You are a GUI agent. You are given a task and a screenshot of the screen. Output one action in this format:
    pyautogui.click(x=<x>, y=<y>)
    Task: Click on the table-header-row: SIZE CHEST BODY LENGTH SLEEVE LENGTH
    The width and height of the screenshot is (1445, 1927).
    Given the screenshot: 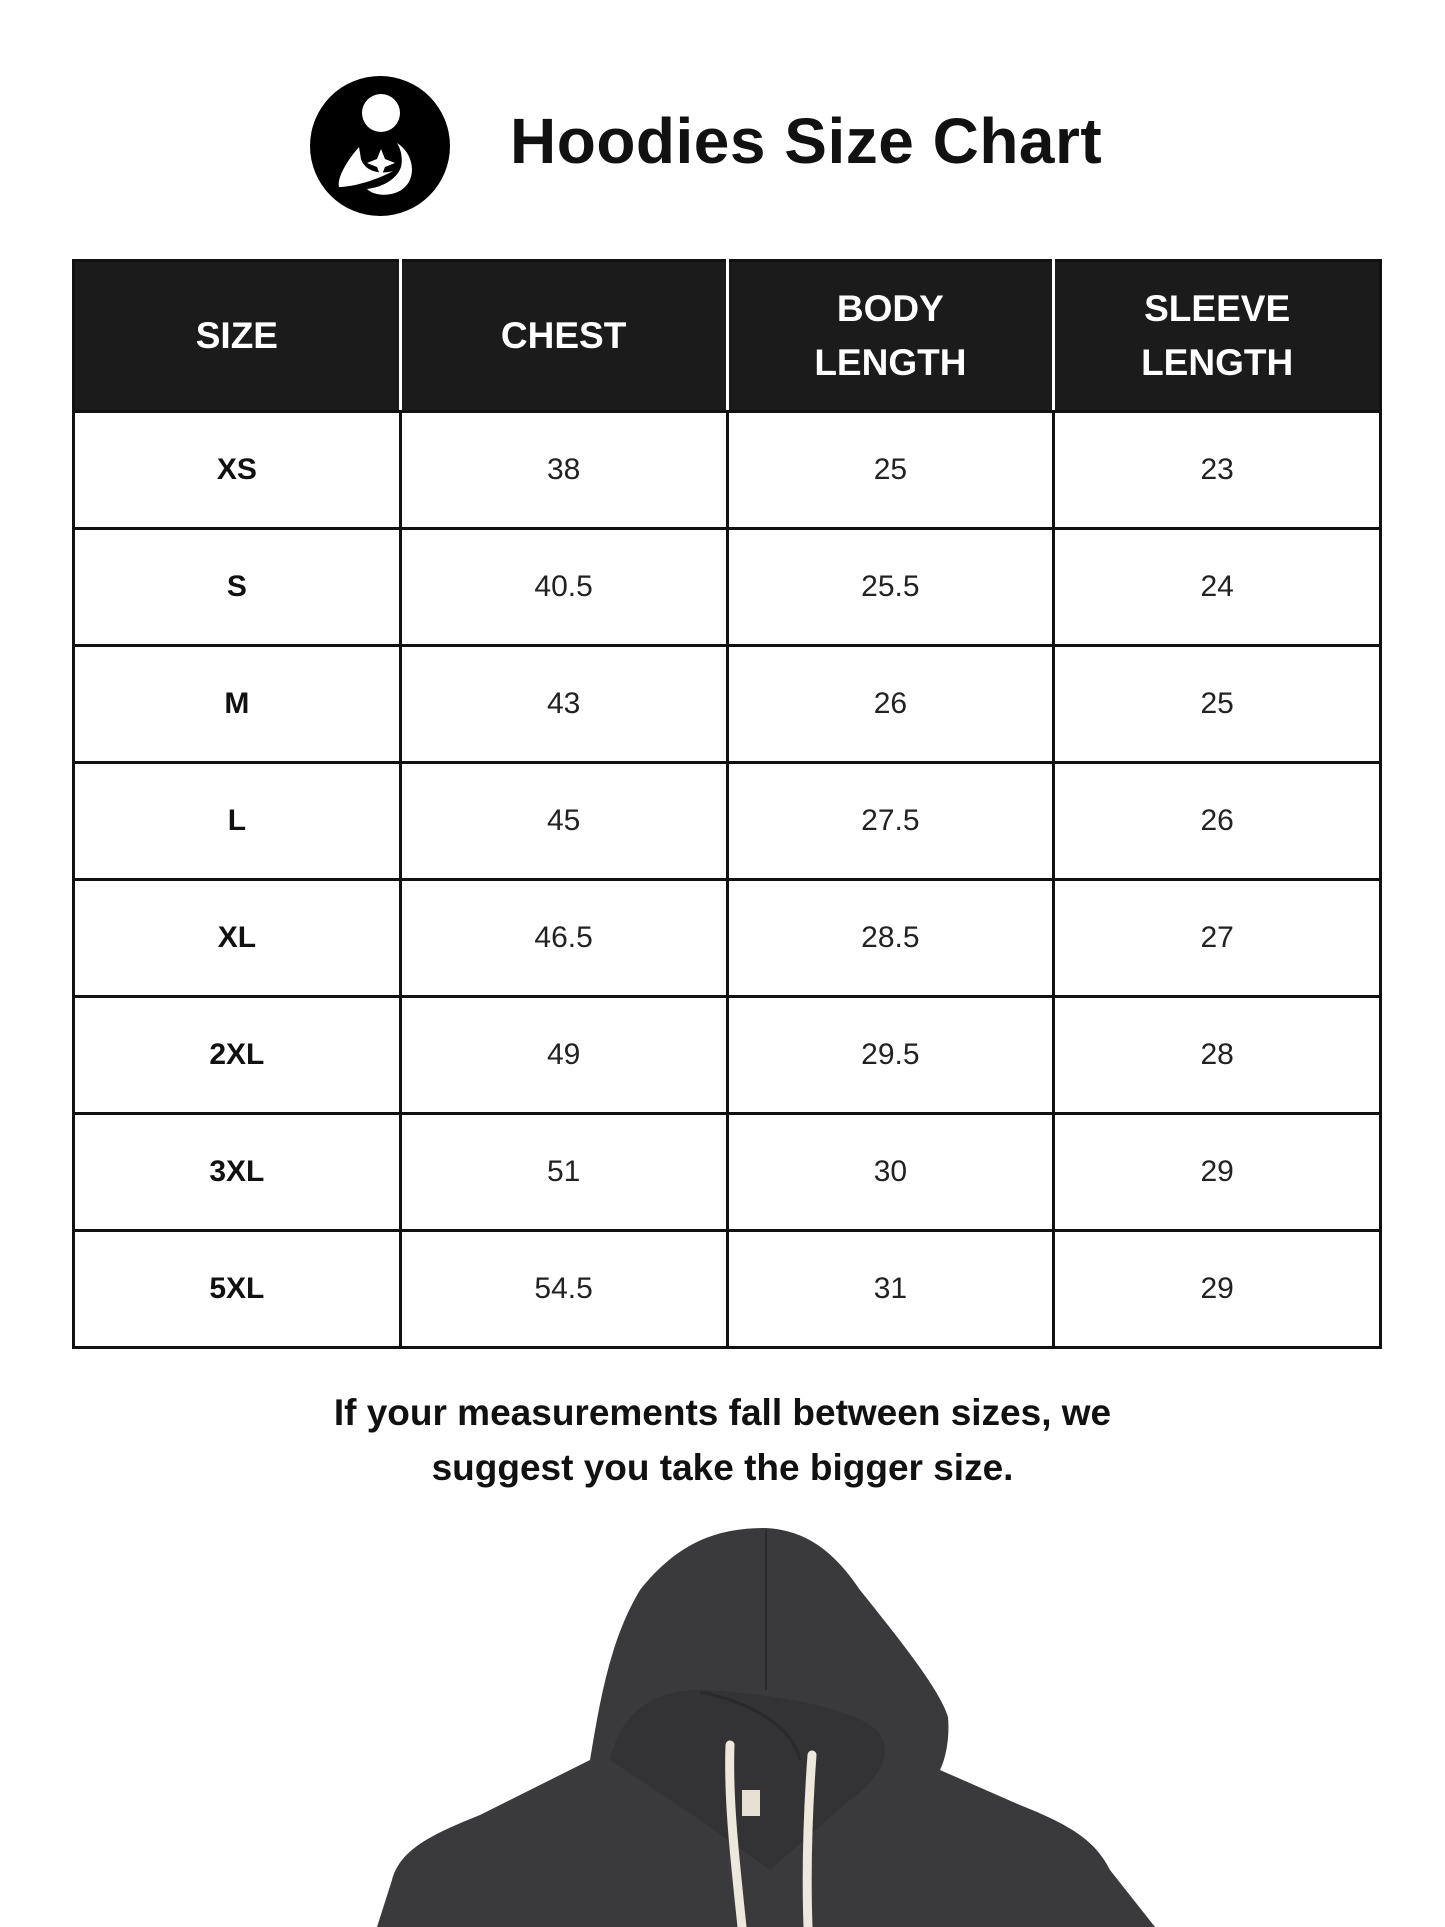 What is the action you would take?
    pyautogui.click(x=727, y=336)
    